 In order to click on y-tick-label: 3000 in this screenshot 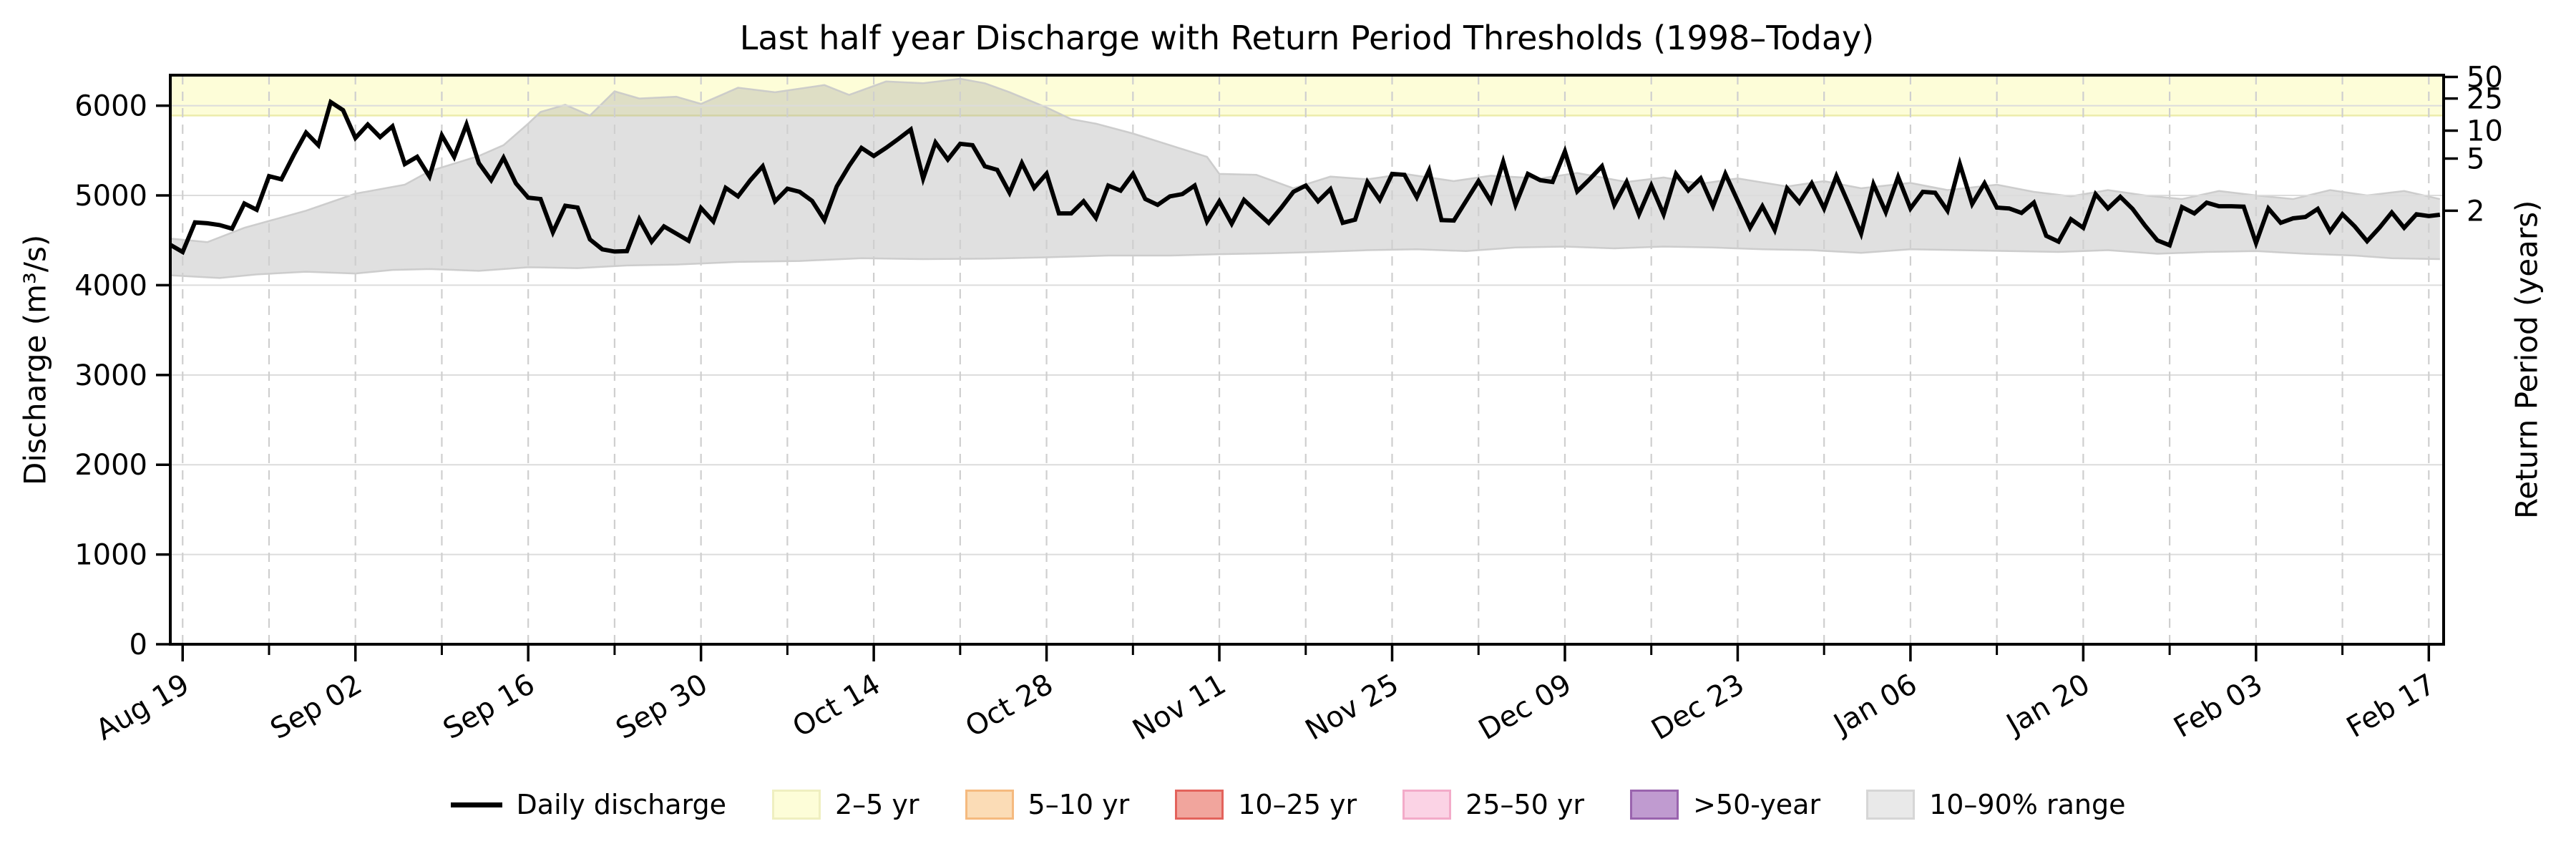, I will do `click(110, 375)`.